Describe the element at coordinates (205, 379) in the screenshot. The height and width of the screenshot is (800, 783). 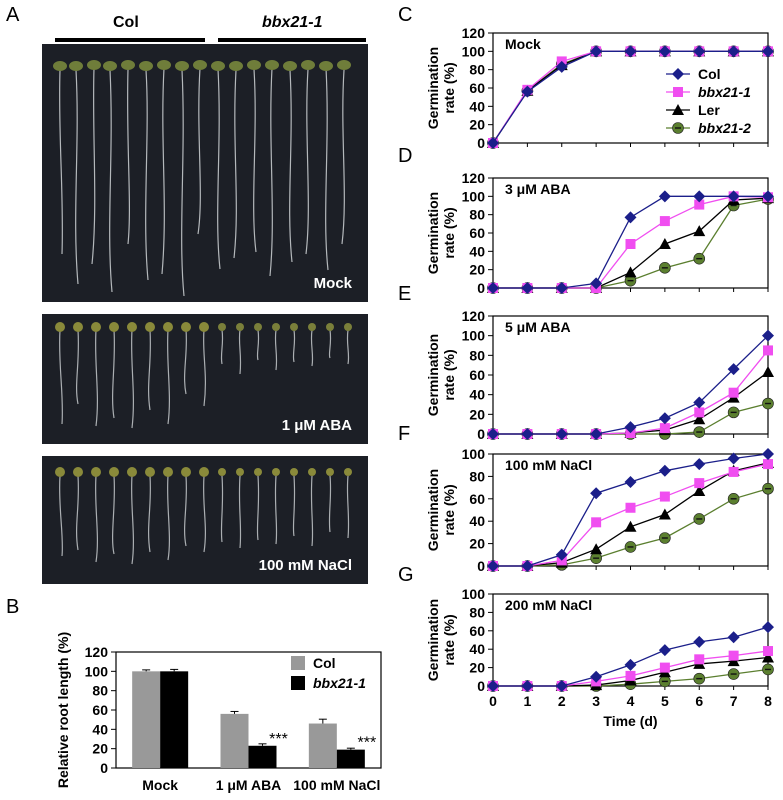
I see `seedling-photo-aba: 1 μM ABA` at that location.